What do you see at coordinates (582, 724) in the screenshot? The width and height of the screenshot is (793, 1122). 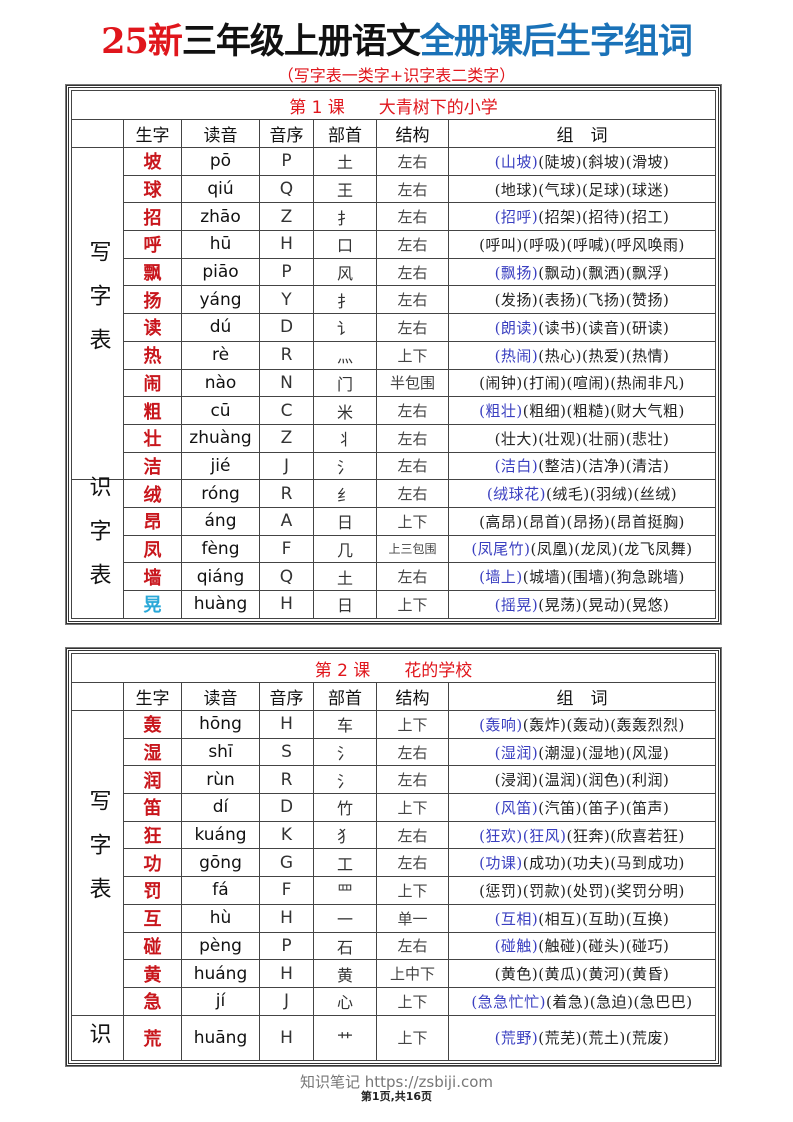 I see `word-list: (轰响)(轰炸)(轰动)(轰轰烈烈)` at bounding box center [582, 724].